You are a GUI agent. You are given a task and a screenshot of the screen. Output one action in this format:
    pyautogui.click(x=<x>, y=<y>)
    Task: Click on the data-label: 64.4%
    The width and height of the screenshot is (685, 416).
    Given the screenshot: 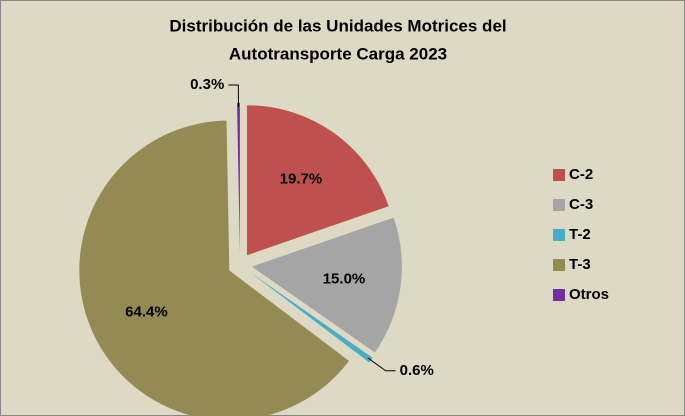 What is the action you would take?
    pyautogui.click(x=146, y=312)
    